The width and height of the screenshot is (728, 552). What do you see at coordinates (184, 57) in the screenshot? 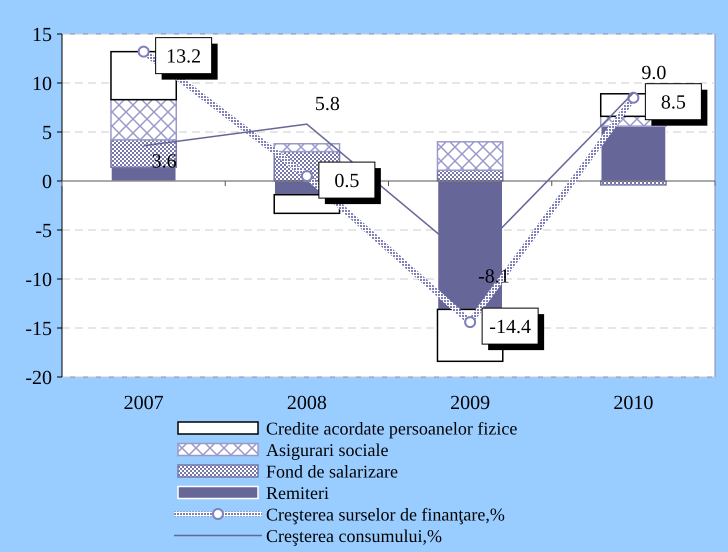
I see `data-label: 13.2` at bounding box center [184, 57].